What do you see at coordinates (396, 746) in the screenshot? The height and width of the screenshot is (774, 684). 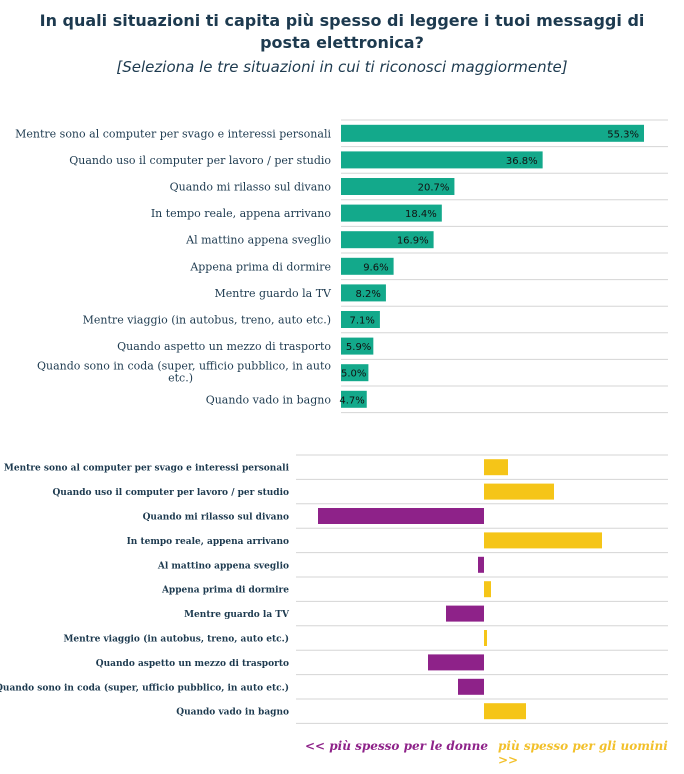 I see `legend-women: << più spesso per le donne` at bounding box center [396, 746].